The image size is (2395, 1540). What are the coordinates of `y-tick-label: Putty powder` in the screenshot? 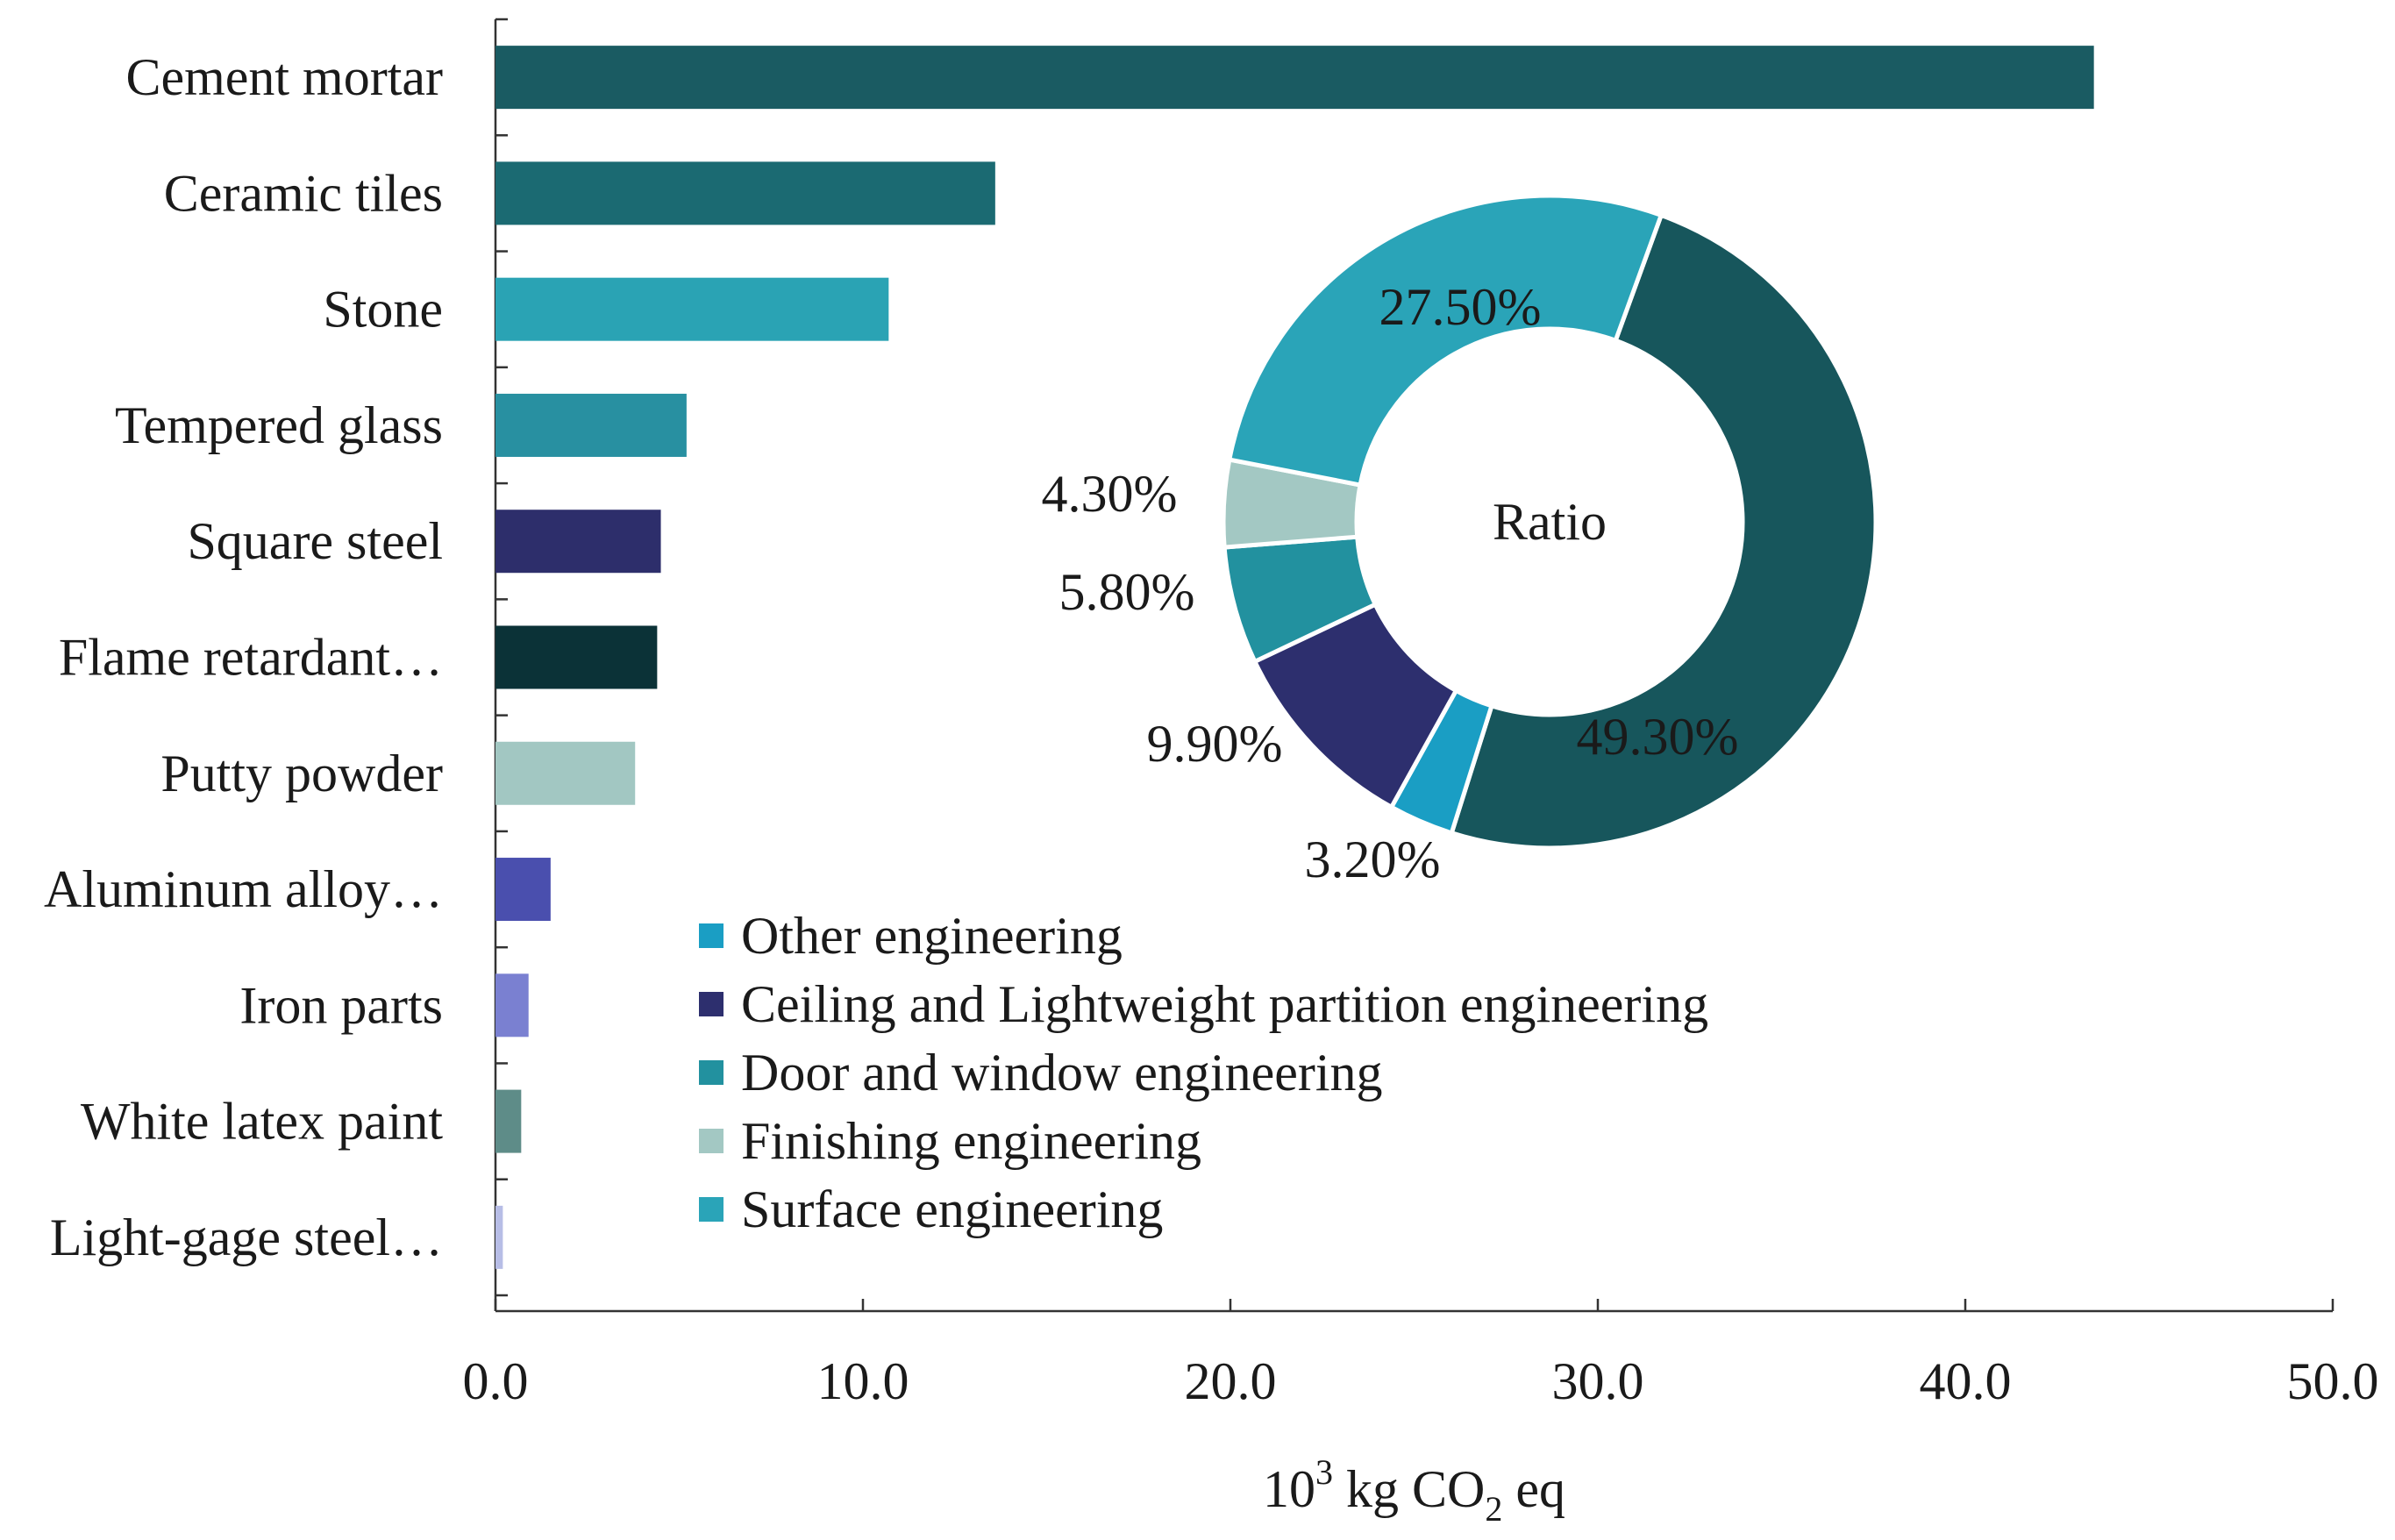 It's located at (301, 773).